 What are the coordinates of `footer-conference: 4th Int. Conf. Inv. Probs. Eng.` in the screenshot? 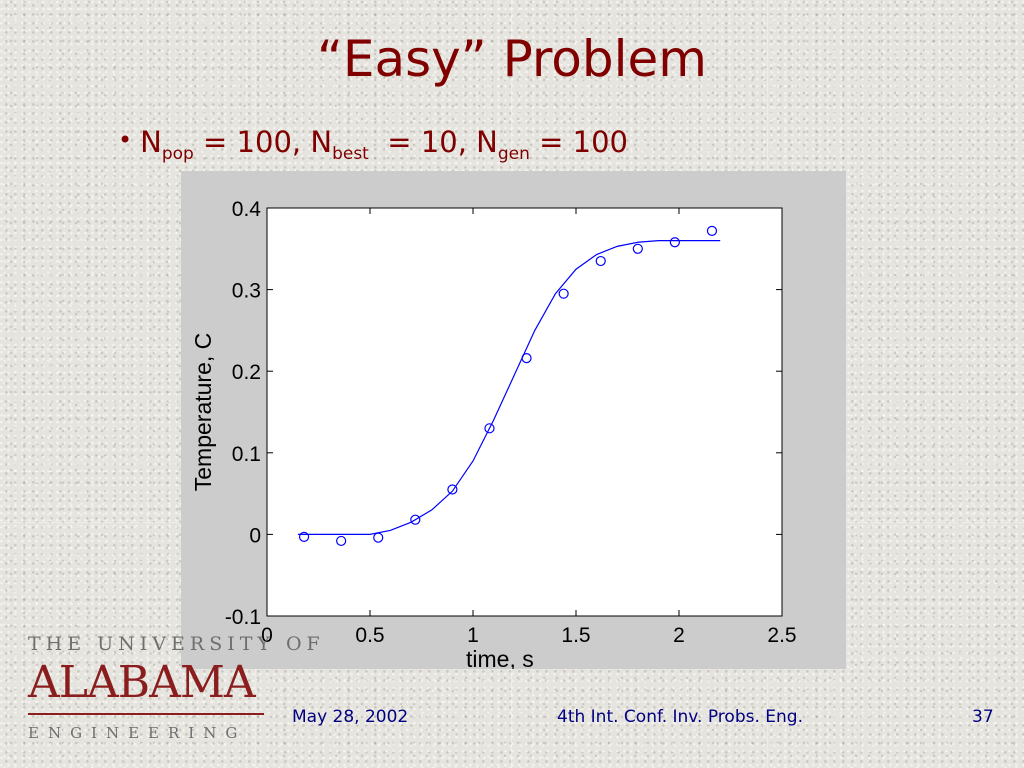 It's located at (680, 717).